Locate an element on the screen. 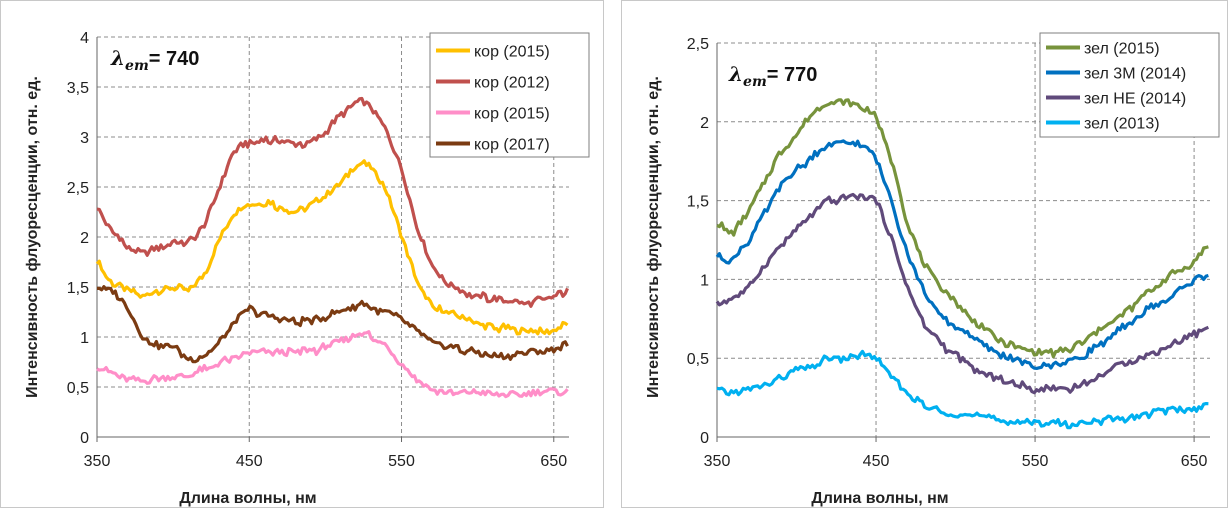 Image resolution: width=1228 pixels, height=509 pixels. legend: кор (2015) кор (2012) кор (2015) кор (2017) is located at coordinates (509, 95).